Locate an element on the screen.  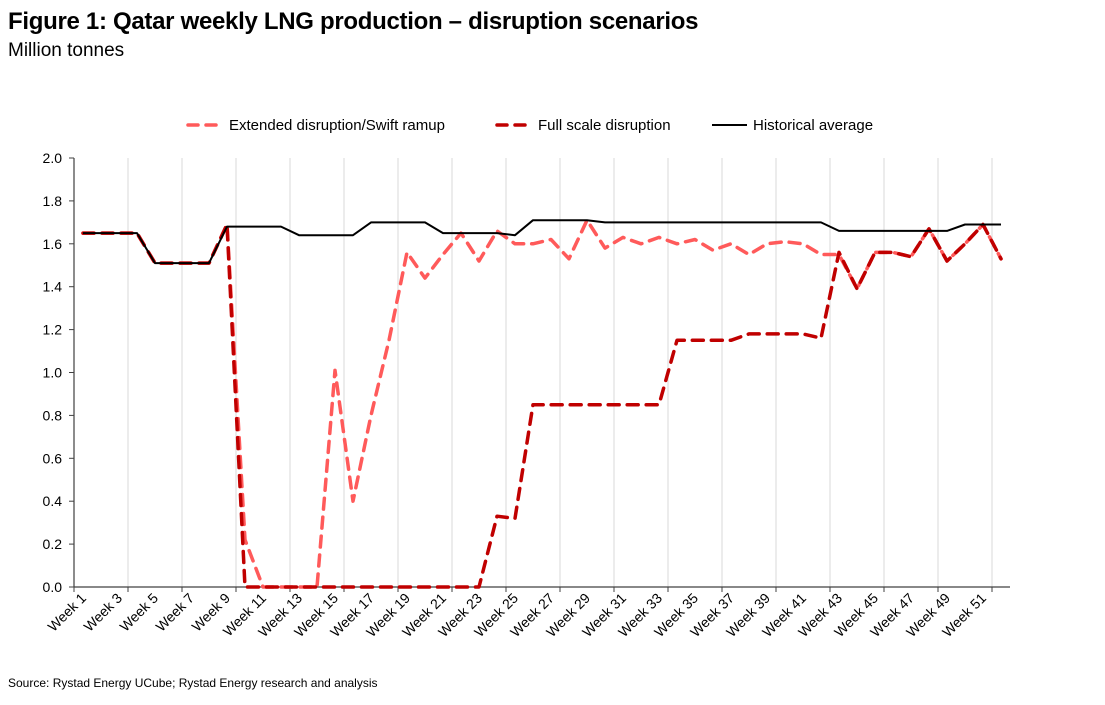
x-tick-label: Week 5 is located at coordinates (138, 612).